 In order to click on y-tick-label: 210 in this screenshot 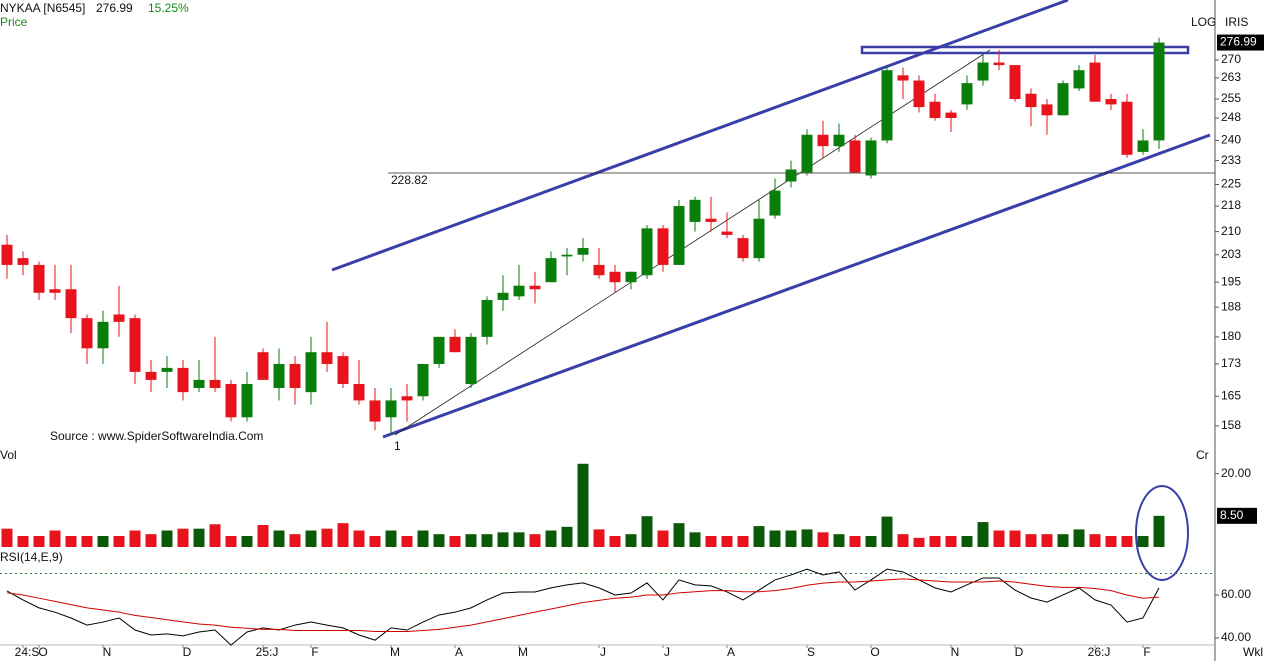, I will do `click(1231, 231)`.